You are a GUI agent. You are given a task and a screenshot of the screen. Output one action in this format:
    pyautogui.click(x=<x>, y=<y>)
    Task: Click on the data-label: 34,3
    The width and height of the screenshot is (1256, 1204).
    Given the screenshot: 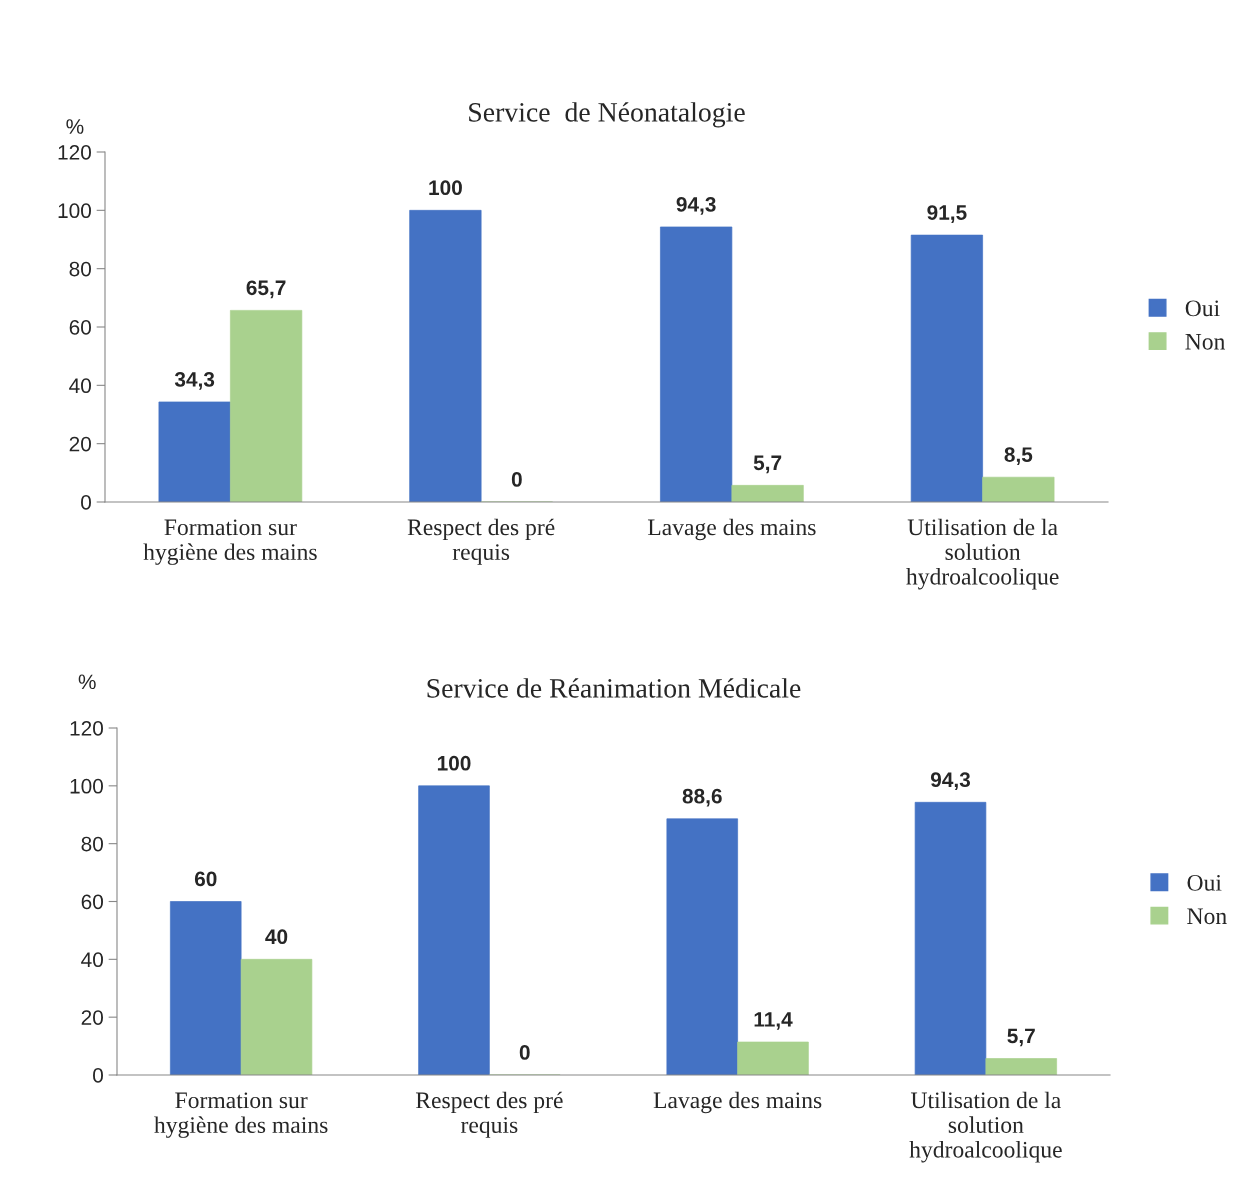 What is the action you would take?
    pyautogui.click(x=194, y=380)
    